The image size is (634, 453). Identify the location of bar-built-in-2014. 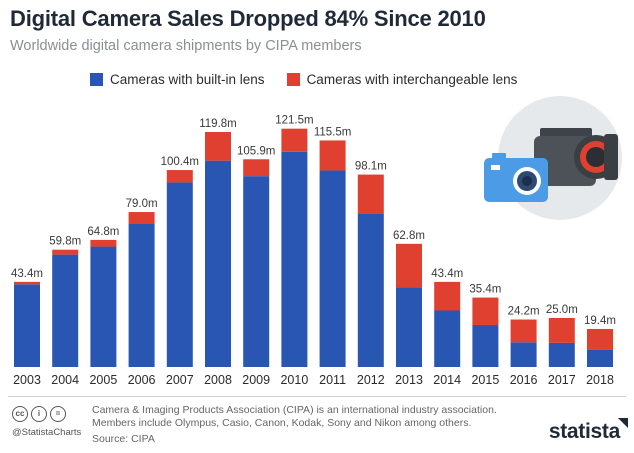
(447, 338).